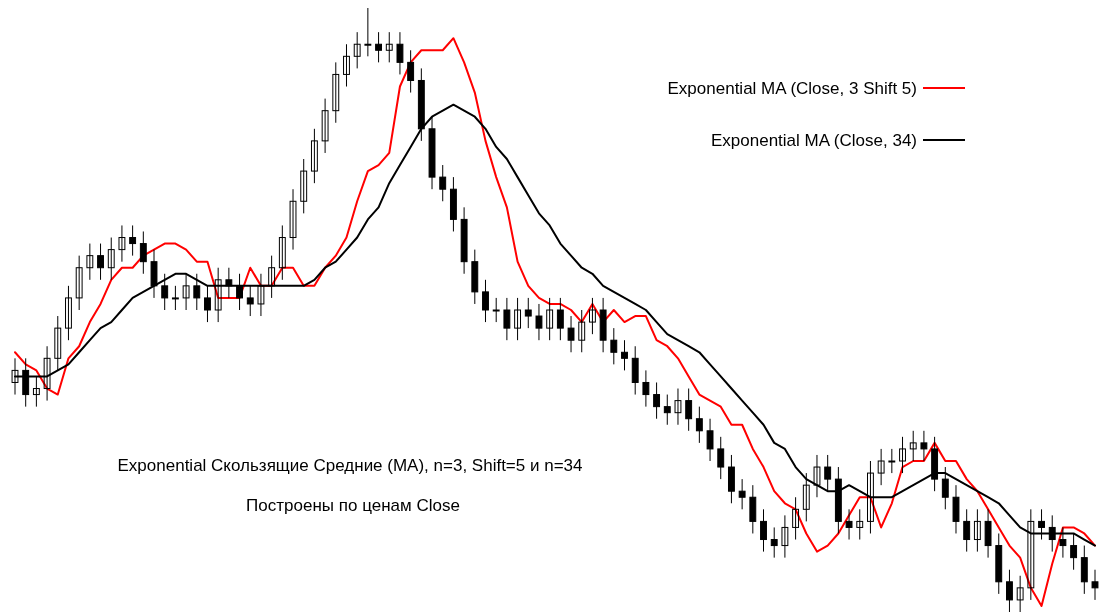  Describe the element at coordinates (814, 140) in the screenshot. I see `legend-label: Exponential MA (Close, 34)` at that location.